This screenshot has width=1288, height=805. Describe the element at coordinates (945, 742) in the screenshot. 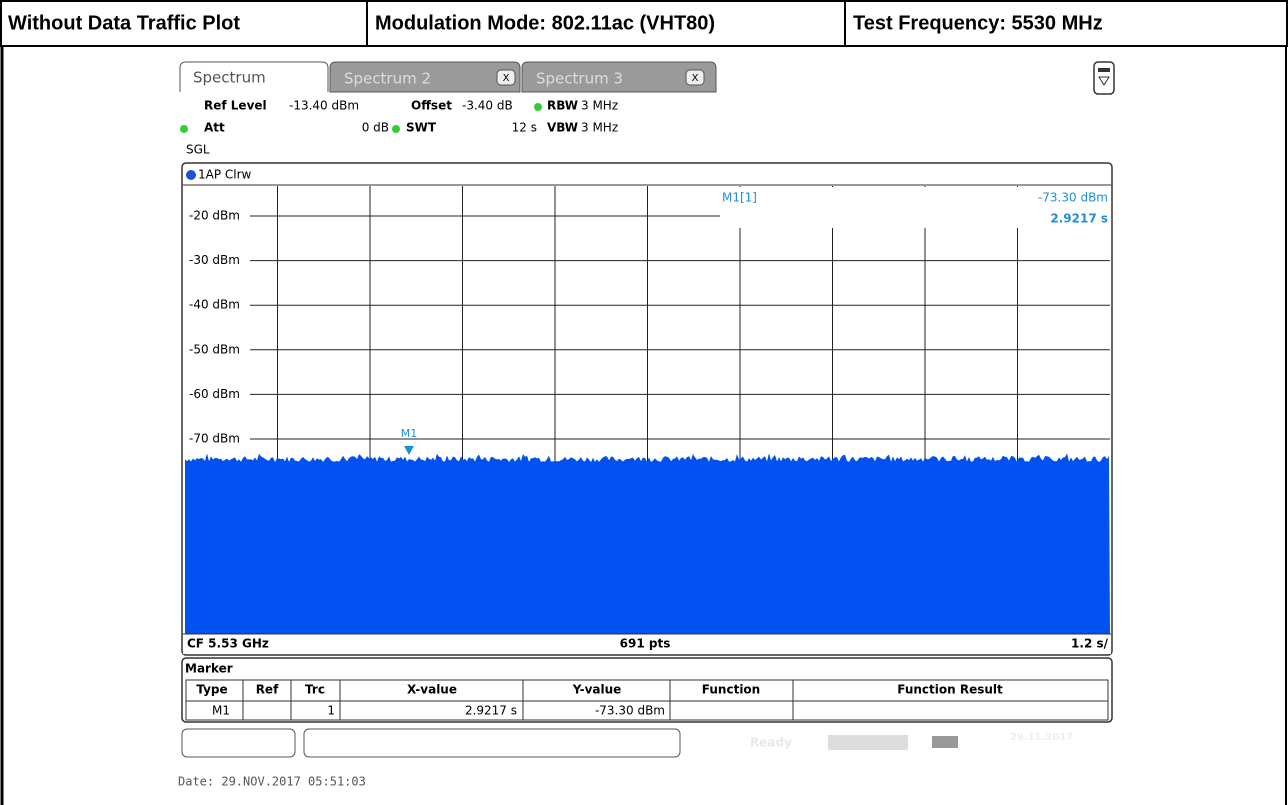

I see `icon` at that location.